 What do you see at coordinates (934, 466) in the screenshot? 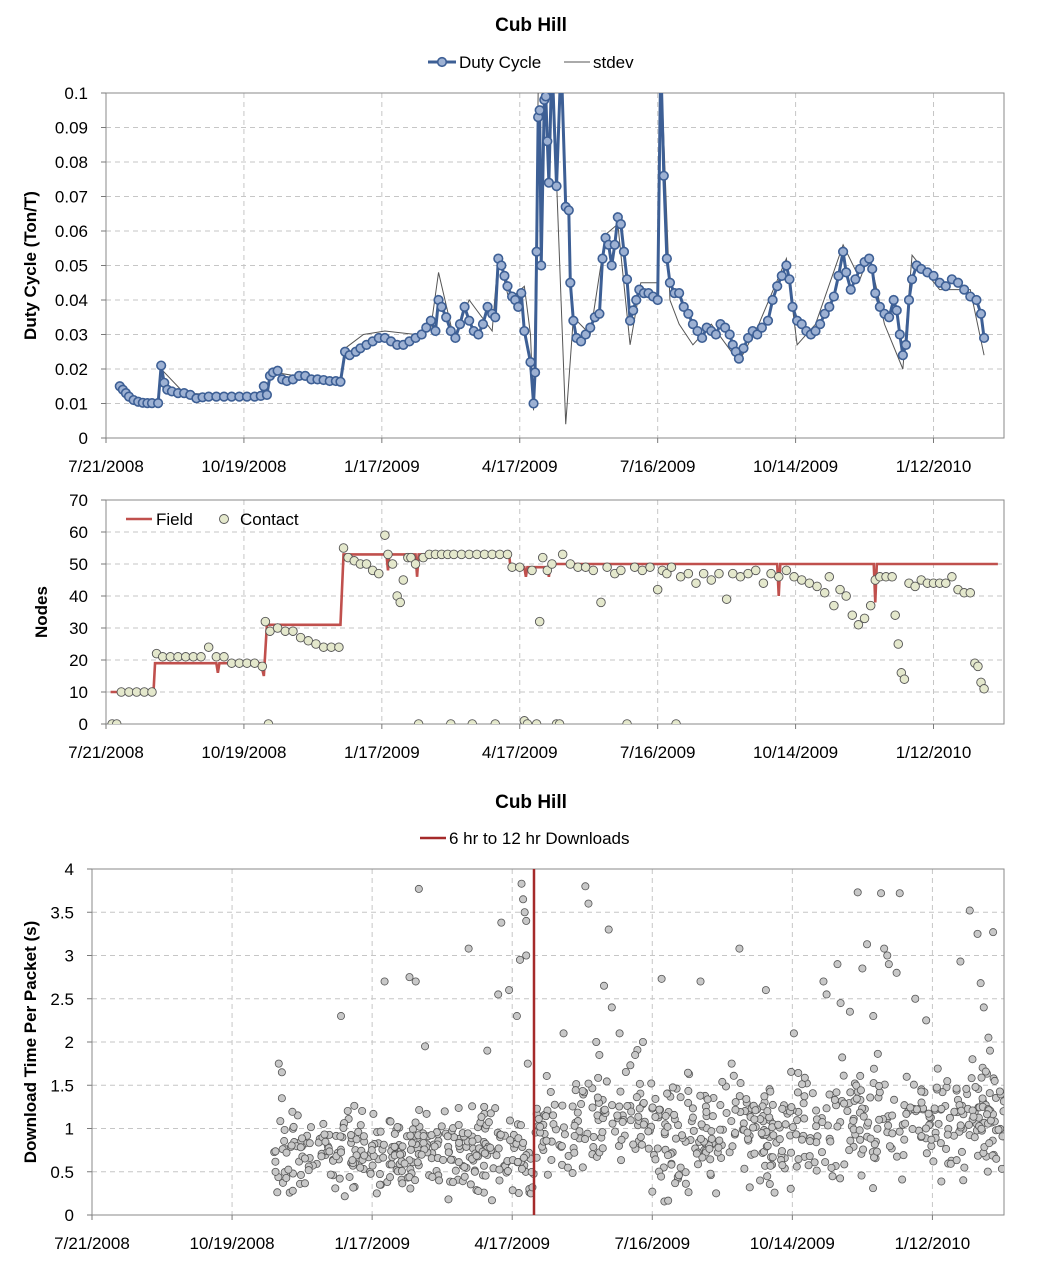
I see `x-tick-label: 1/12/2010` at bounding box center [934, 466].